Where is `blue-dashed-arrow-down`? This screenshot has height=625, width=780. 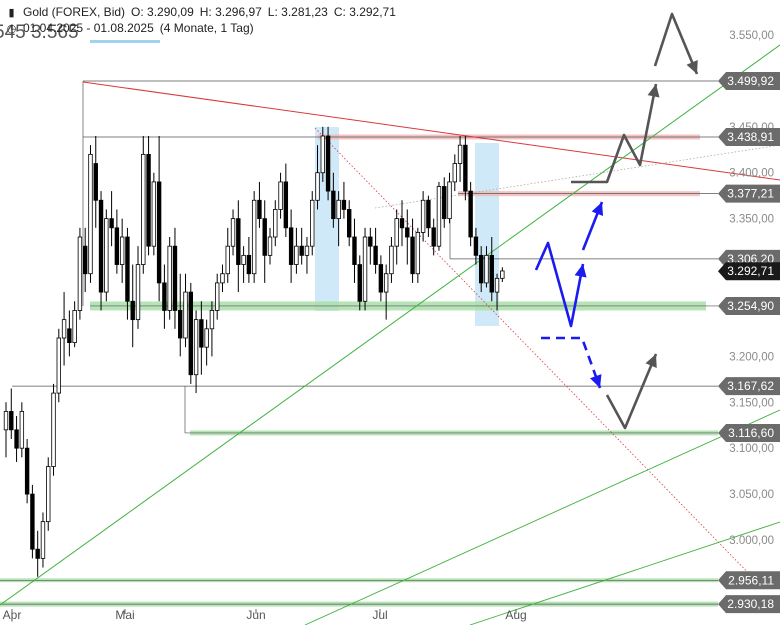
blue-dashed-arrow-down is located at coordinates (571, 362).